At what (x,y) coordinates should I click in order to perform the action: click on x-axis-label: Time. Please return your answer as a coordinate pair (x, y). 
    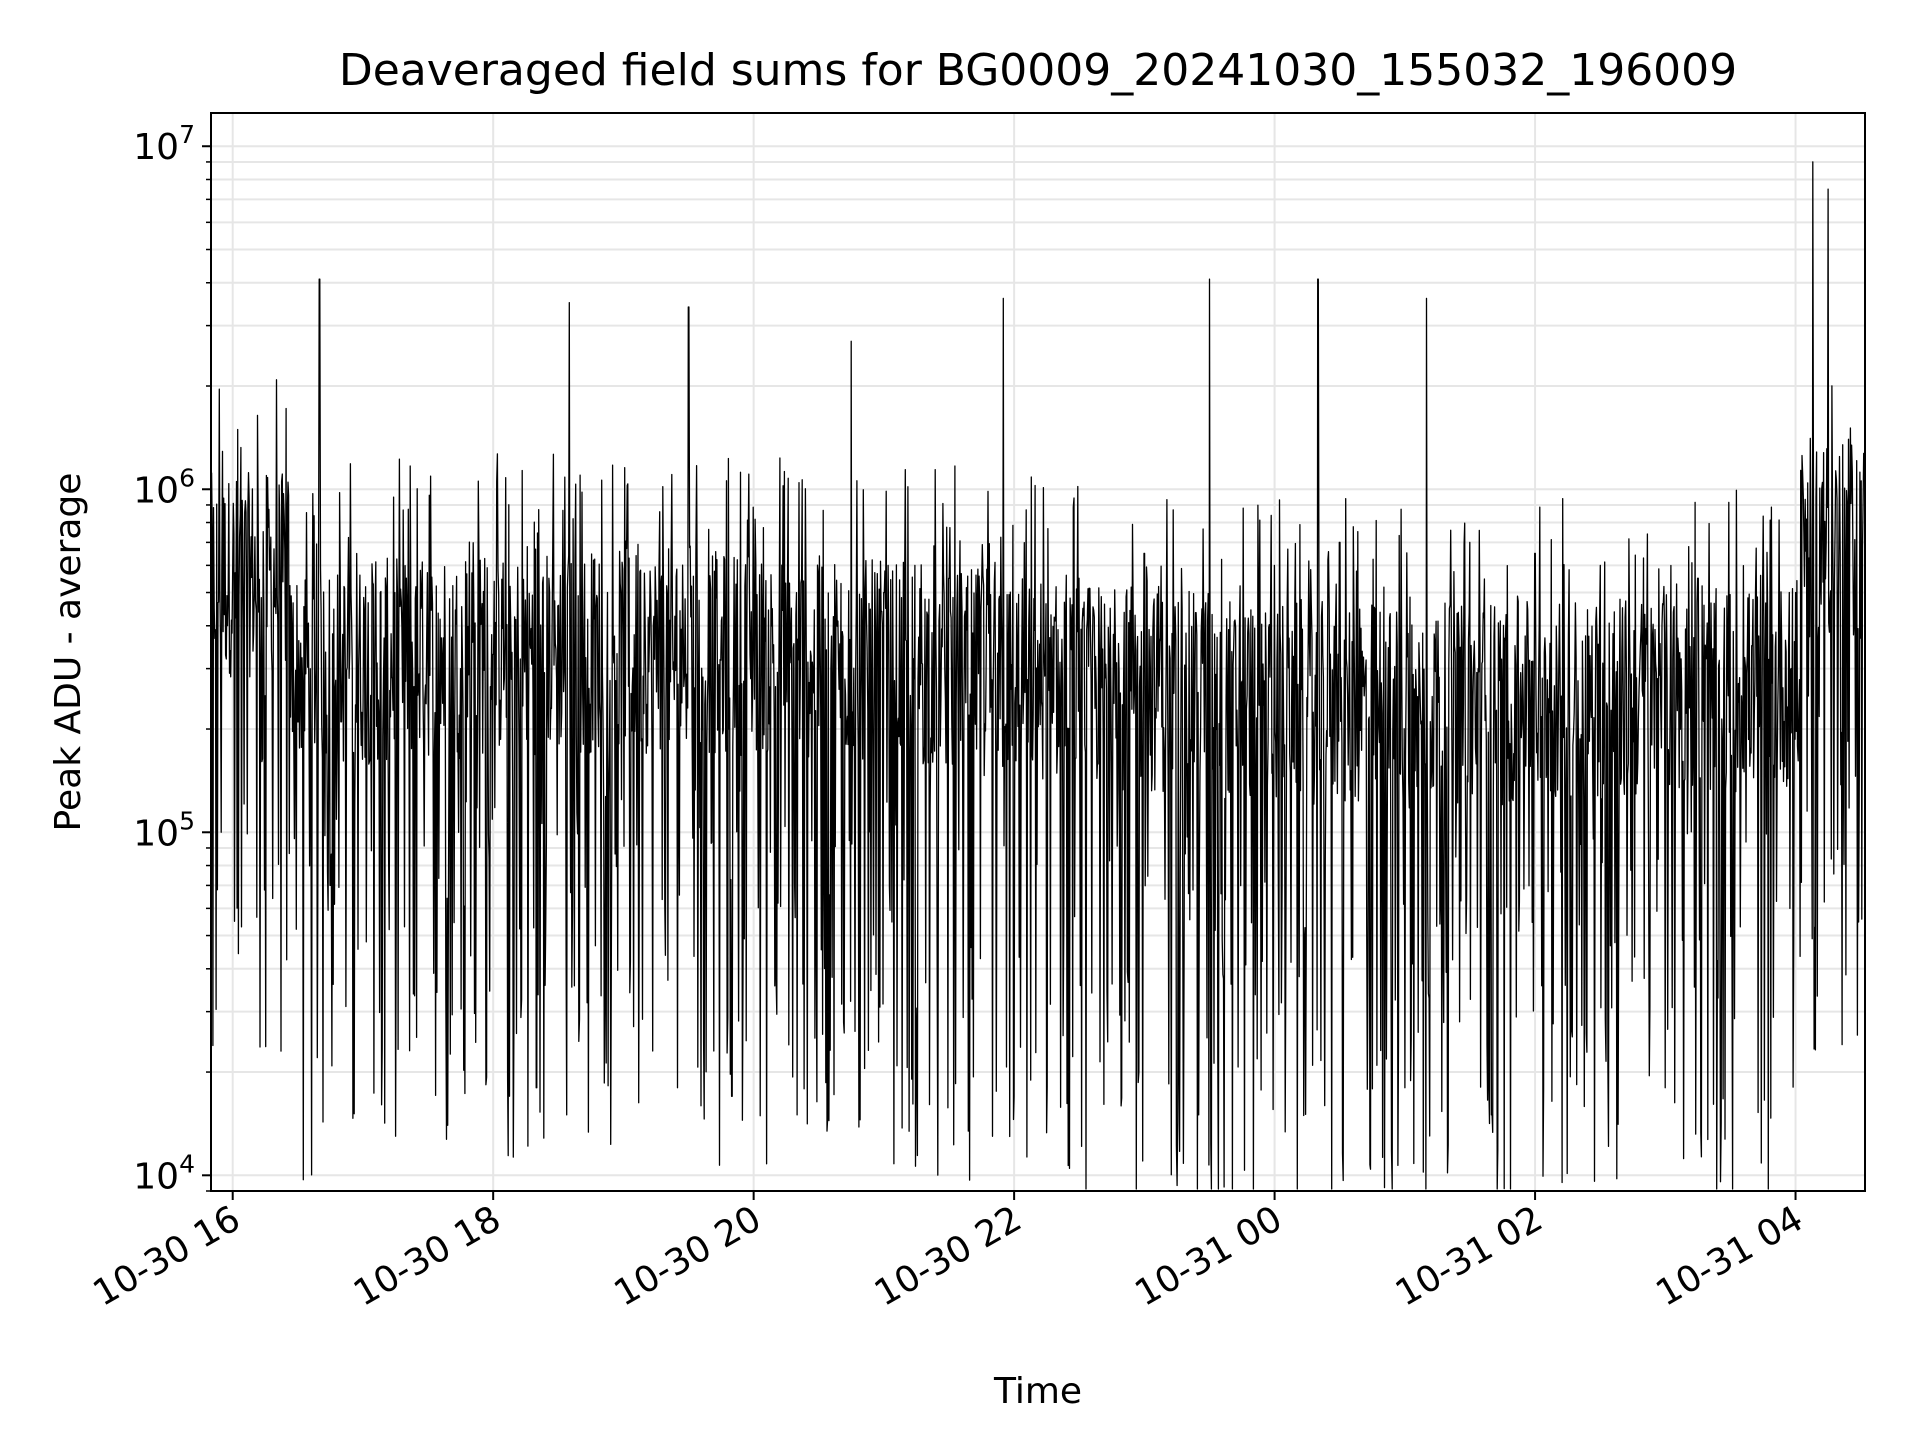
    Looking at the image, I should click on (1037, 1391).